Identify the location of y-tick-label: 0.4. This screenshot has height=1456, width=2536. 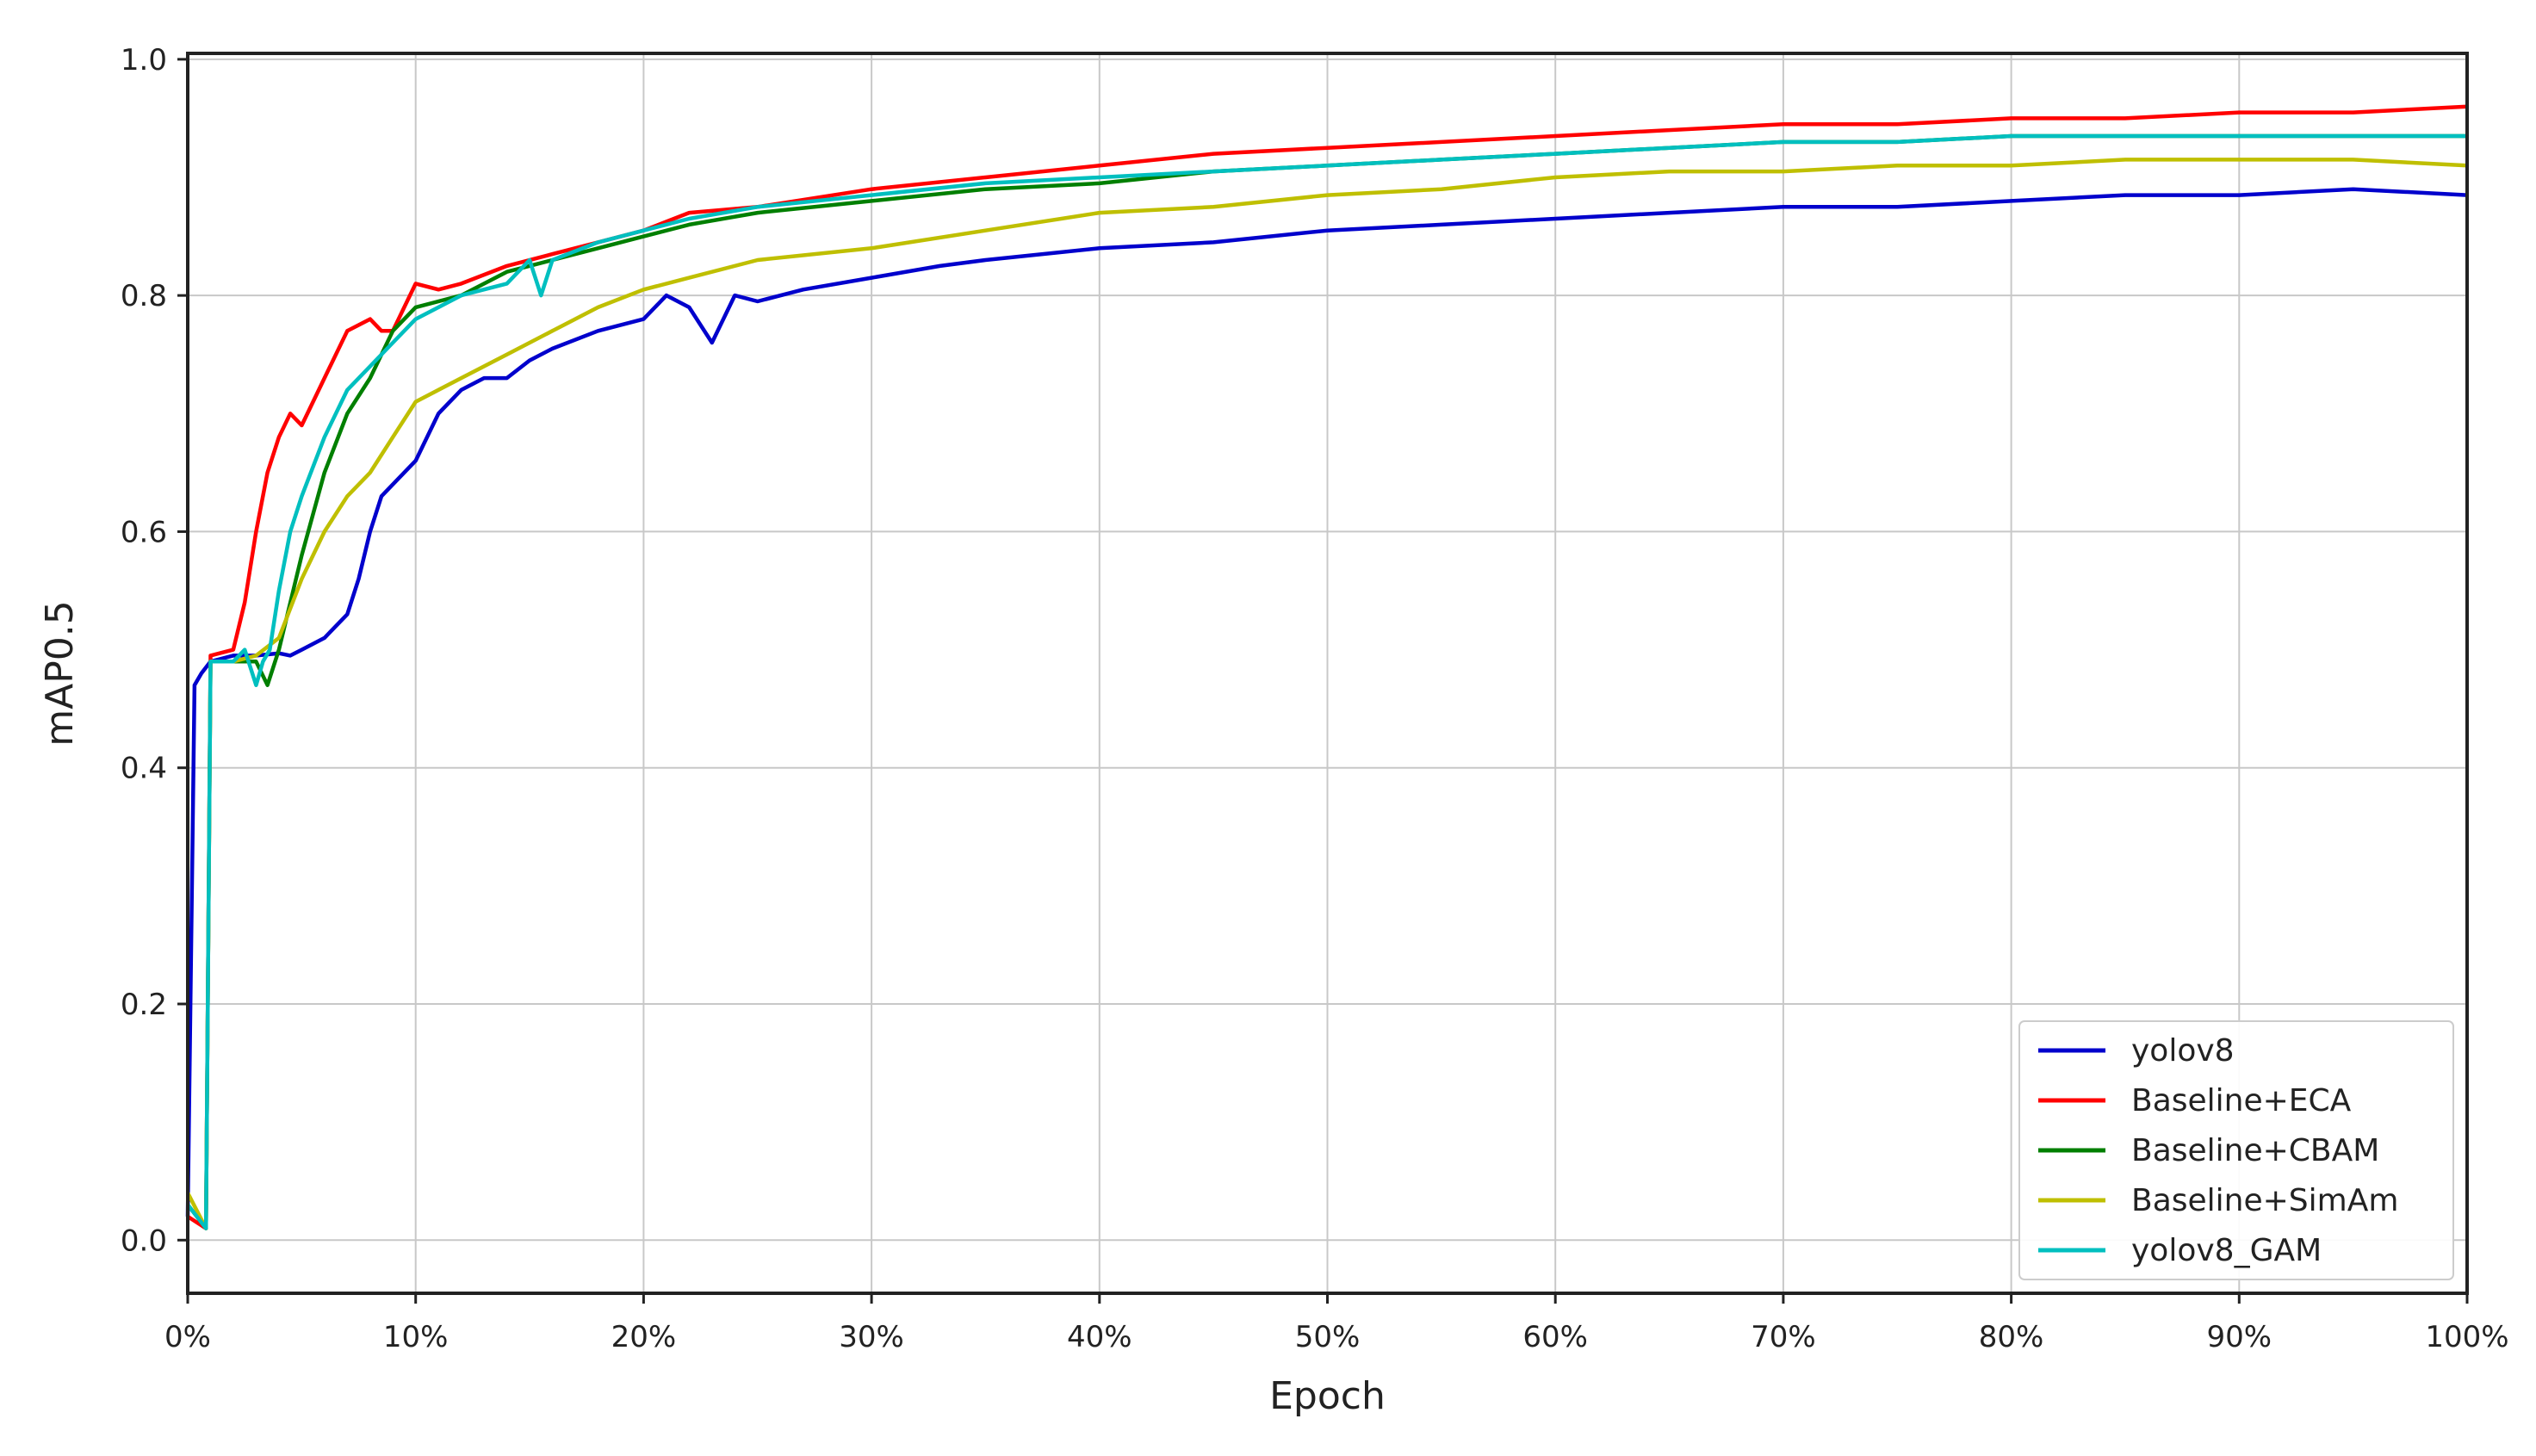
(144, 769).